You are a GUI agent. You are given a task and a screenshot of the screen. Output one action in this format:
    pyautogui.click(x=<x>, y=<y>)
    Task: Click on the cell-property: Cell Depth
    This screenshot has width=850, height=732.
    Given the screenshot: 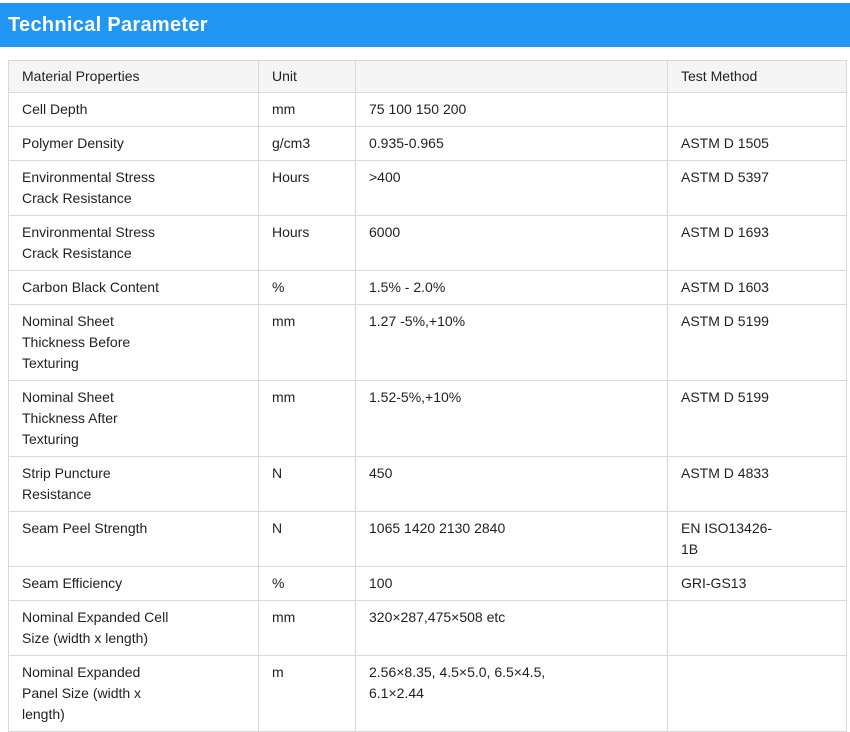 What is the action you would take?
    pyautogui.click(x=133, y=109)
    